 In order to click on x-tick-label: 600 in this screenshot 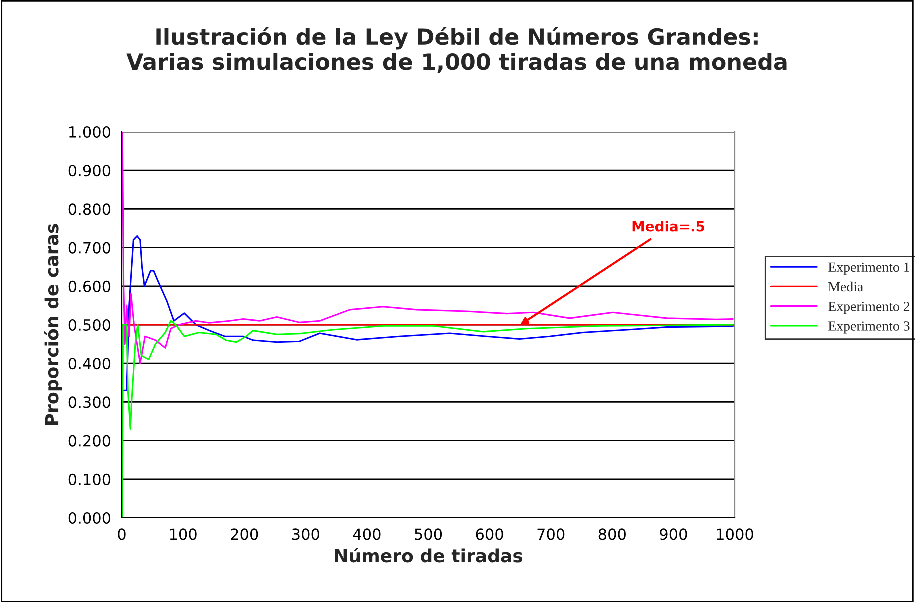, I will do `click(490, 534)`.